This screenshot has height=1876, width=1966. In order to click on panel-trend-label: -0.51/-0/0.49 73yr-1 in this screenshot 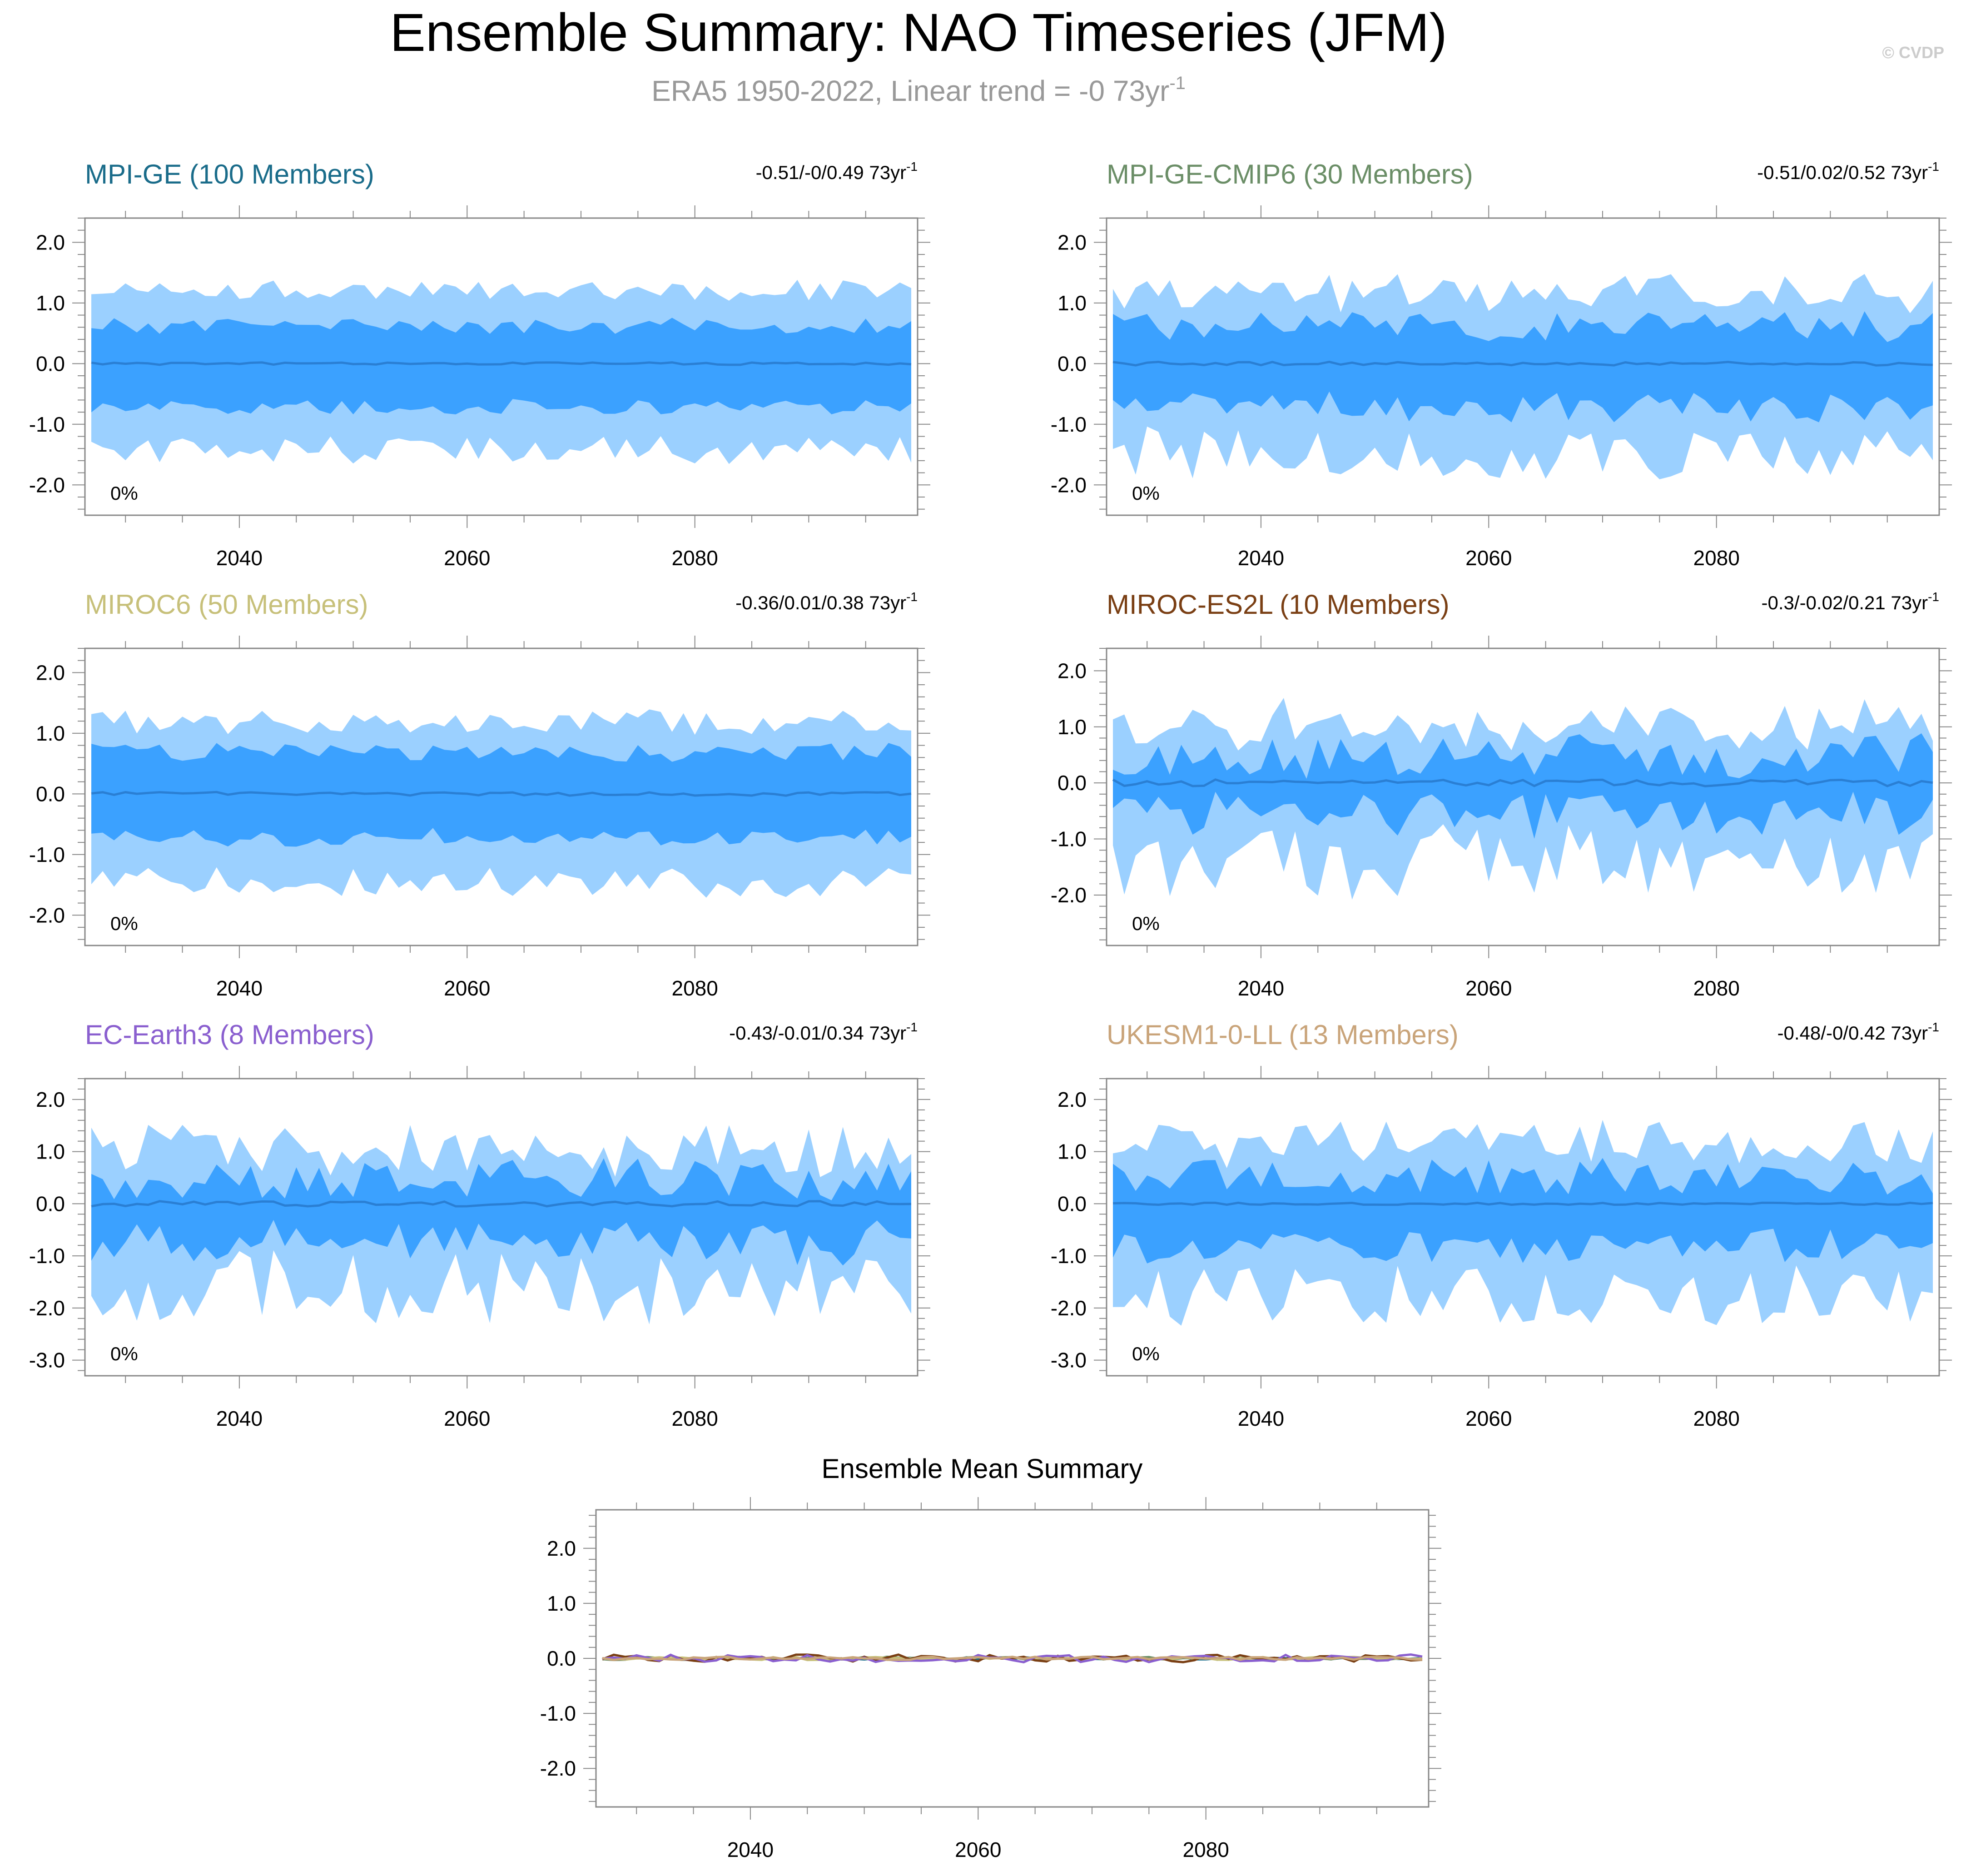, I will do `click(837, 171)`.